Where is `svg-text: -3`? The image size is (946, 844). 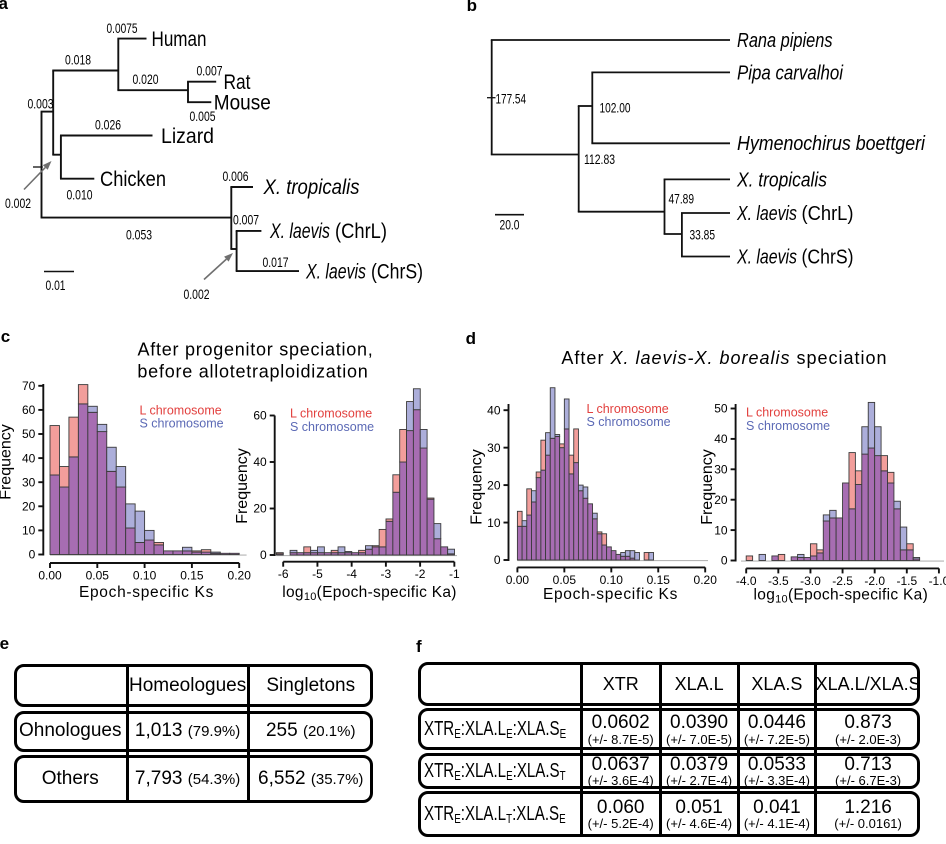
svg-text: -3 is located at coordinates (386, 574).